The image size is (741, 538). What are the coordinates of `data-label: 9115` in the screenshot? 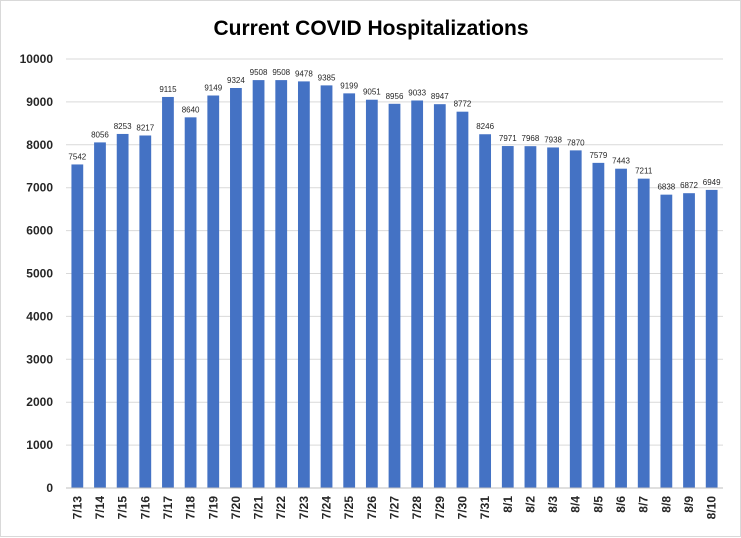 It's located at (168, 89).